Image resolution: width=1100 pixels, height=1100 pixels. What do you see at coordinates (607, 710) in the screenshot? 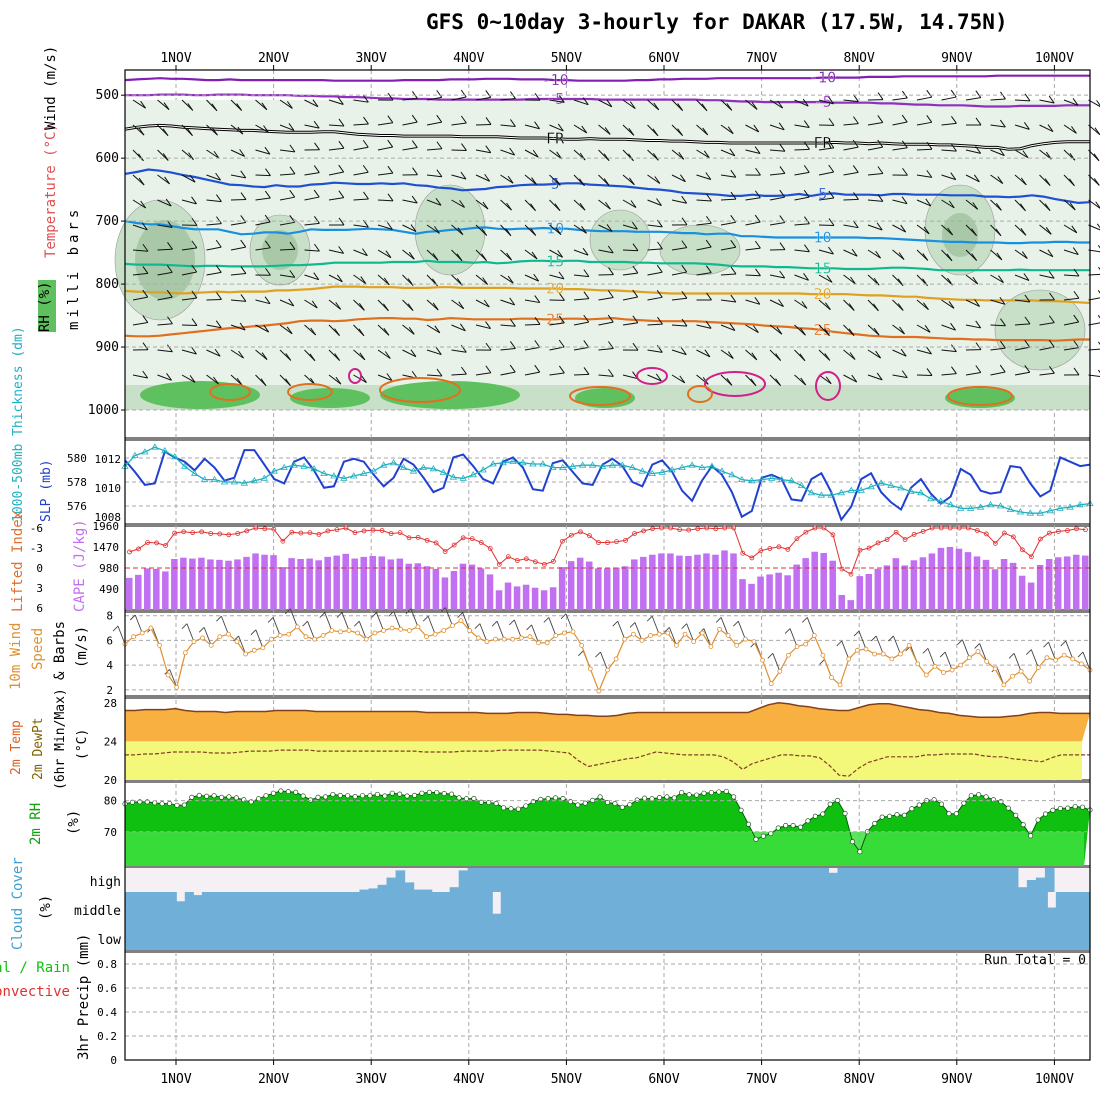
I see `temp-line` at bounding box center [607, 710].